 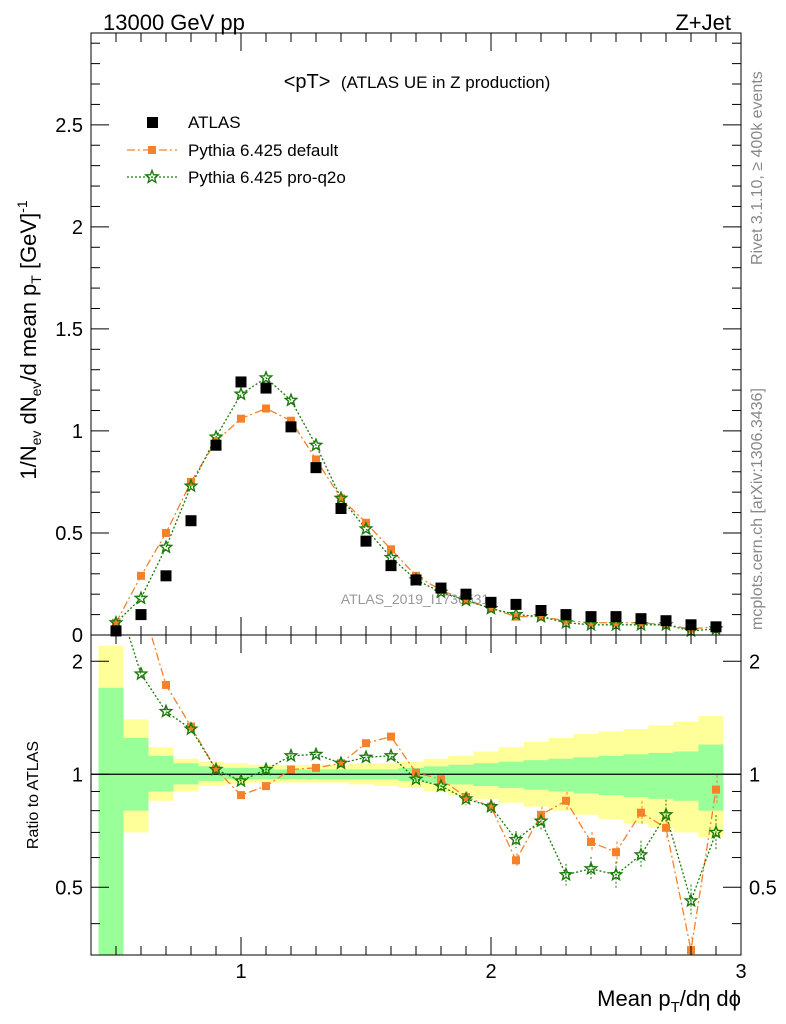 What do you see at coordinates (757, 168) in the screenshot?
I see `rivet-version-label: Rivet 3.1.10, ≥ 400k events` at bounding box center [757, 168].